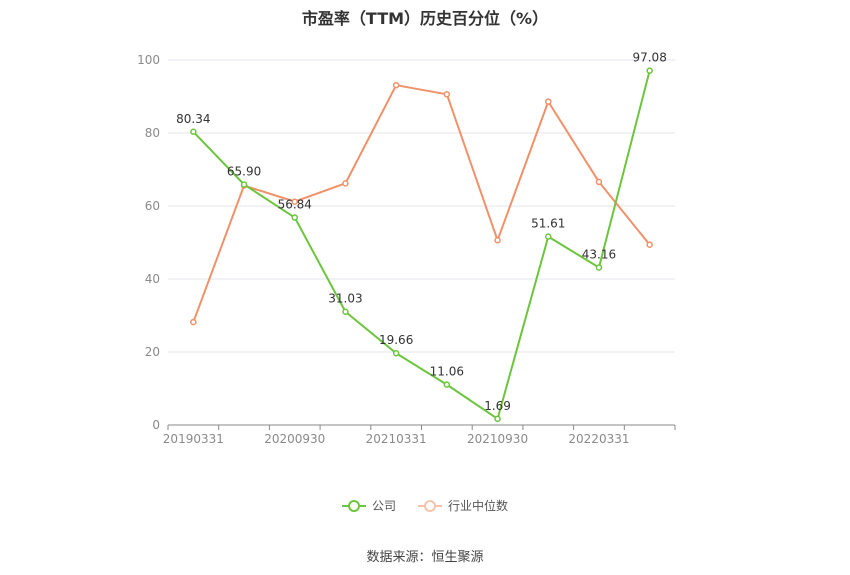  I want to click on x-tick-label: 20200930, so click(294, 439).